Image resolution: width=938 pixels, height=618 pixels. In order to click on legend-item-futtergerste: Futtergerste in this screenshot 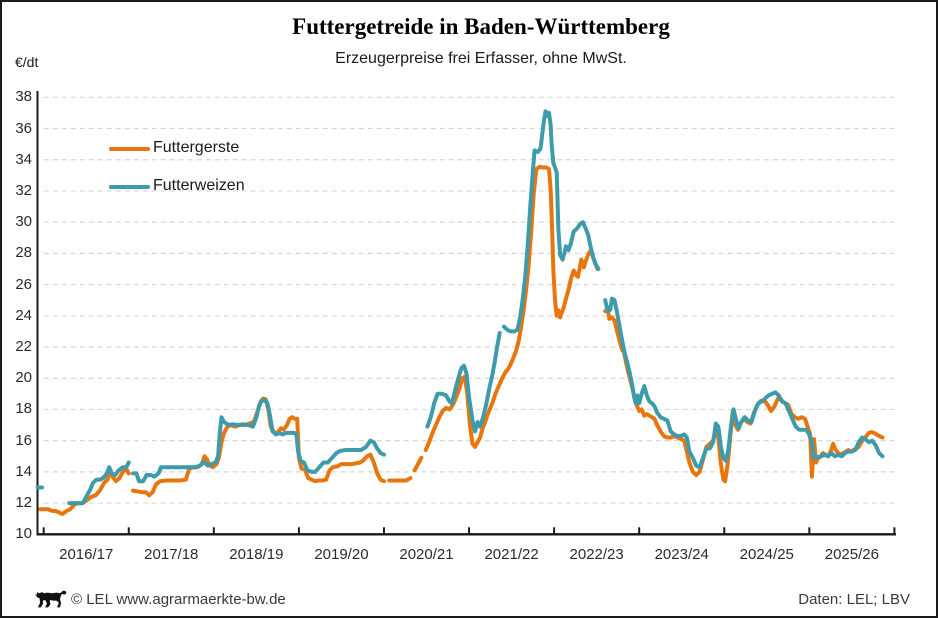, I will do `click(209, 151)`.